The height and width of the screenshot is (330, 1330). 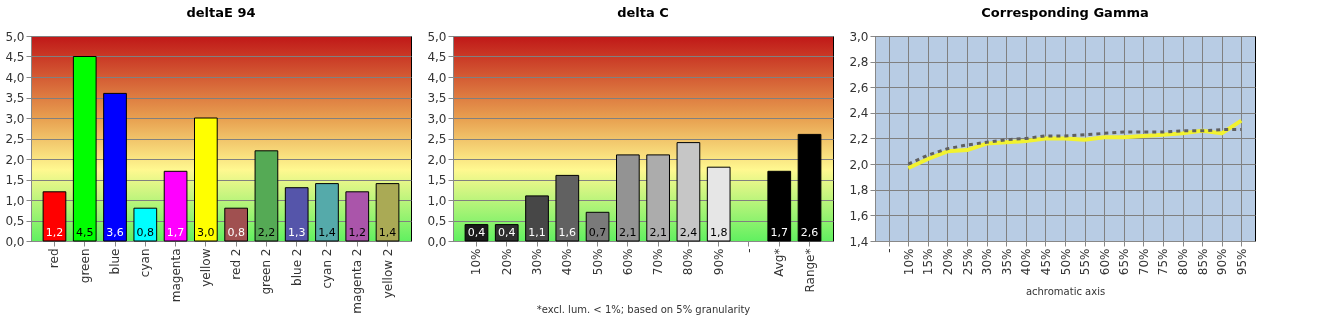 I want to click on x-tick-label: 45%, so click(x=1045, y=262).